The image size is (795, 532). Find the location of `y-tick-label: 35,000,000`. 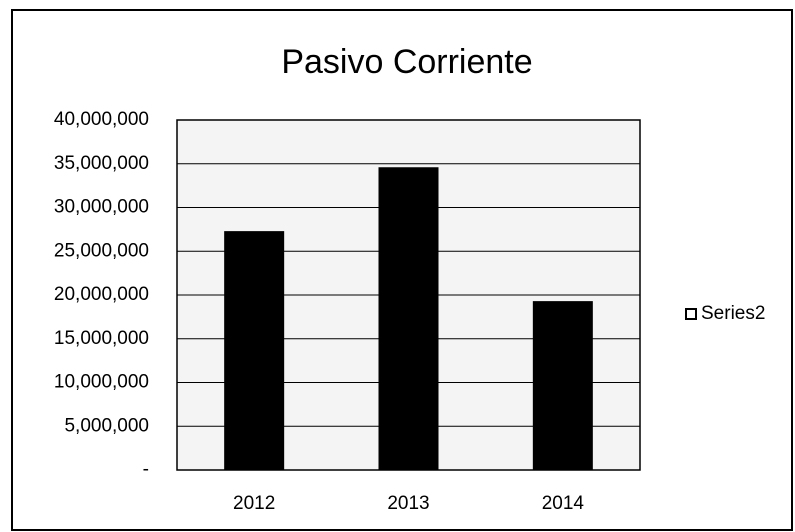

y-tick-label: 35,000,000 is located at coordinates (101, 163).